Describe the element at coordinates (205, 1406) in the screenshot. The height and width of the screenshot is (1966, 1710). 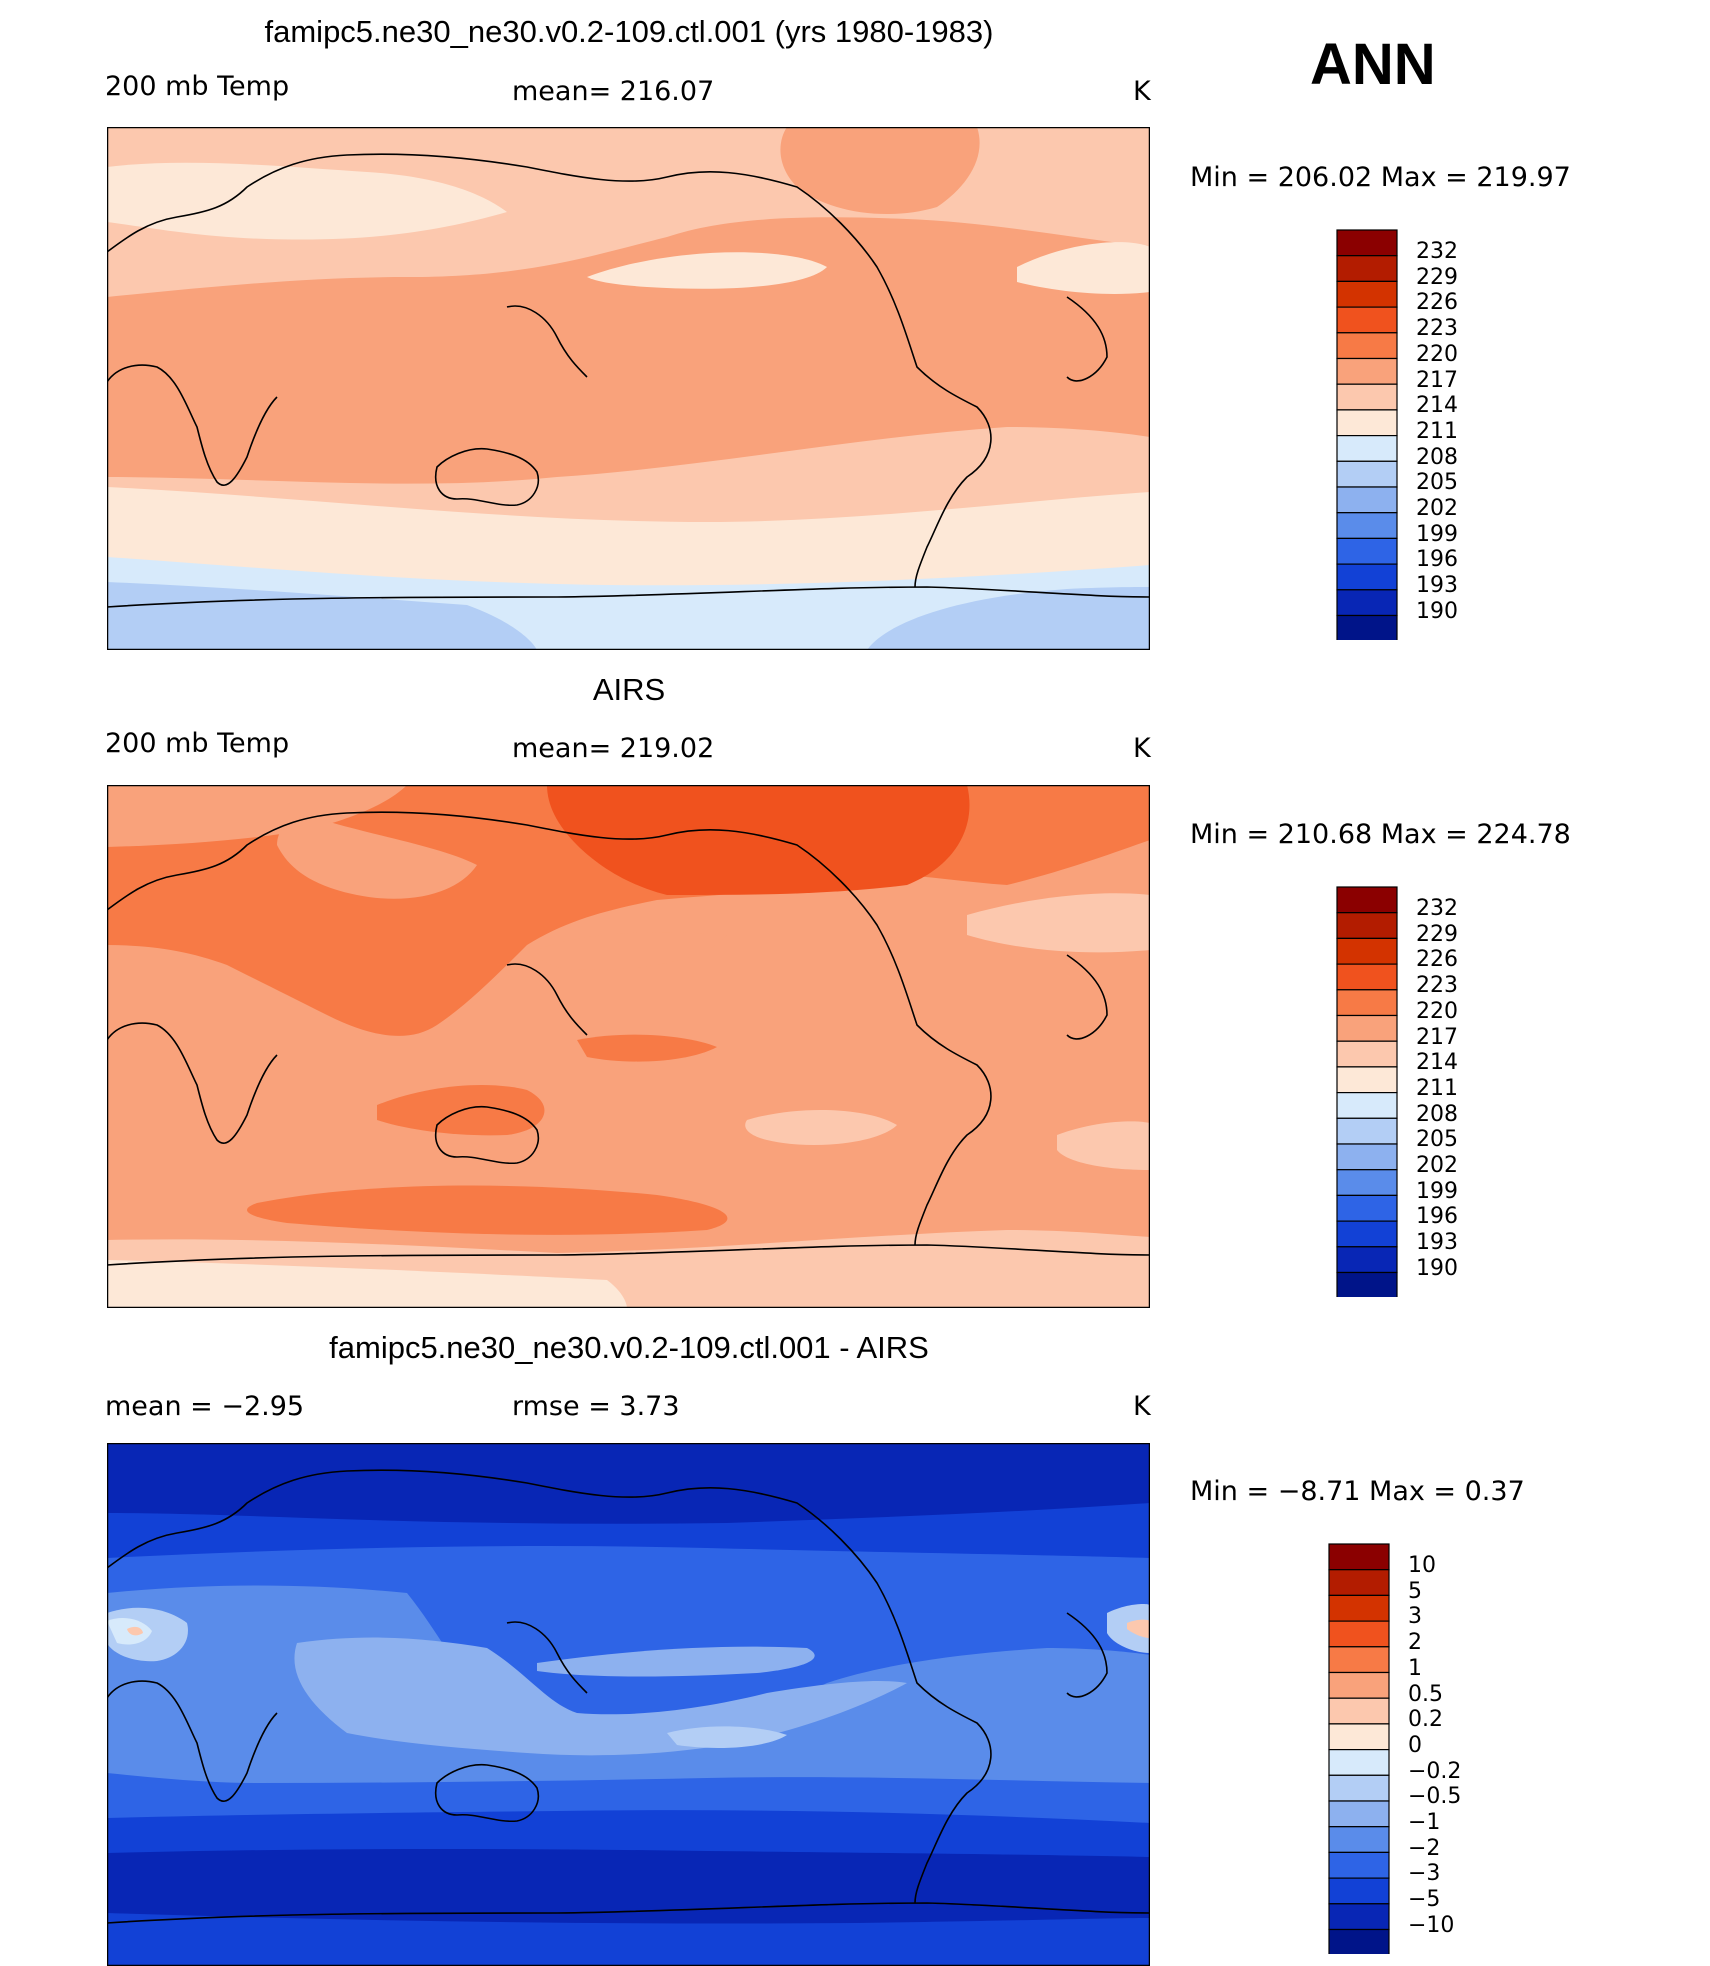
I see `panel-diff-mean: mean = −2.95` at that location.